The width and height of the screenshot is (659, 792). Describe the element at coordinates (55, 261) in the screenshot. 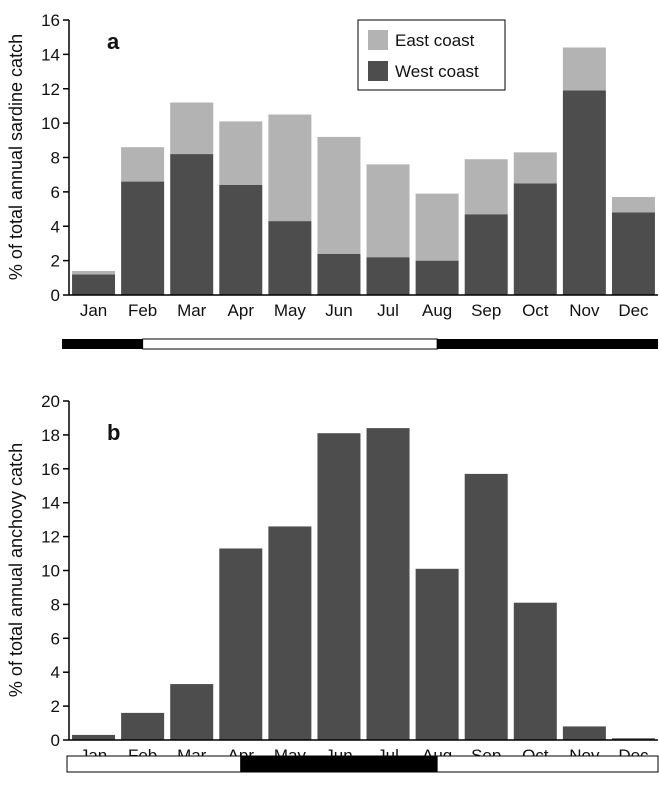

I see `y-tick-label-a-2: 2` at that location.